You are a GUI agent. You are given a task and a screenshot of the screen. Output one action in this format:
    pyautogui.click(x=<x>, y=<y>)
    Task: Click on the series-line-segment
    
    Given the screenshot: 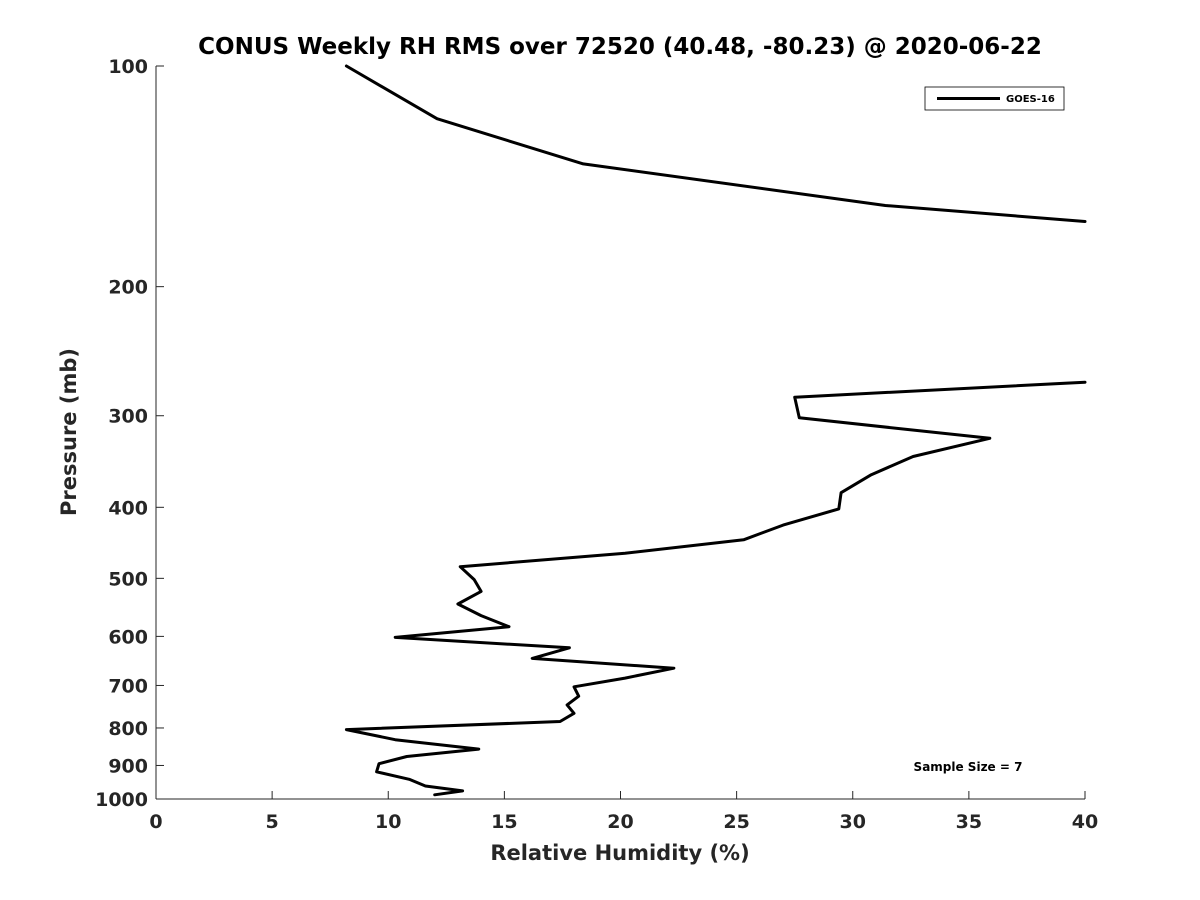 What is the action you would take?
    pyautogui.click(x=715, y=143)
    